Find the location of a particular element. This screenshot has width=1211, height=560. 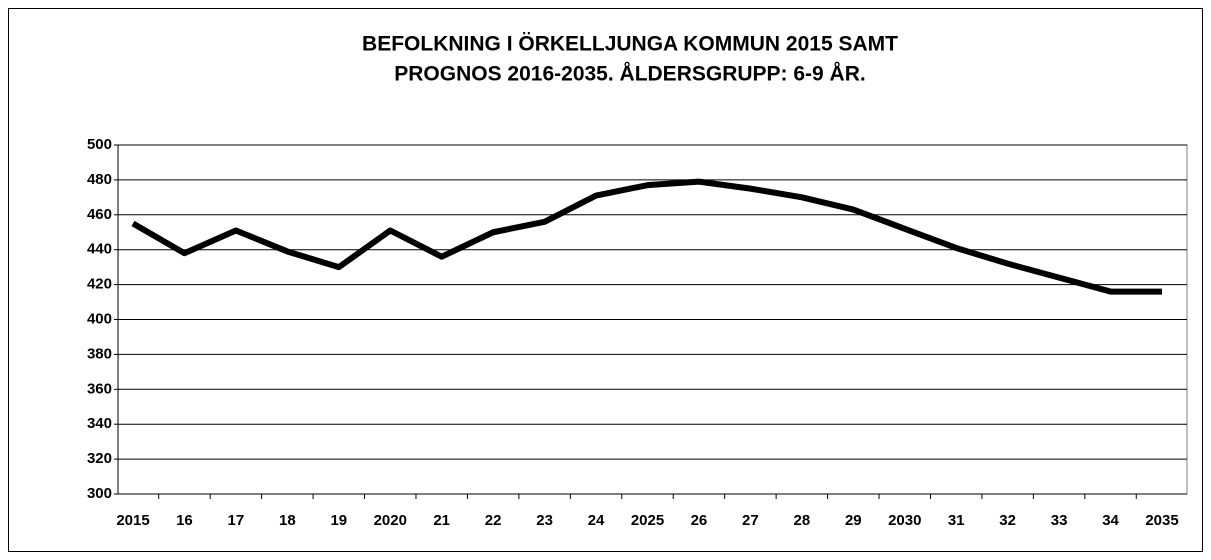

x-tick-label: 2015 is located at coordinates (132, 520).